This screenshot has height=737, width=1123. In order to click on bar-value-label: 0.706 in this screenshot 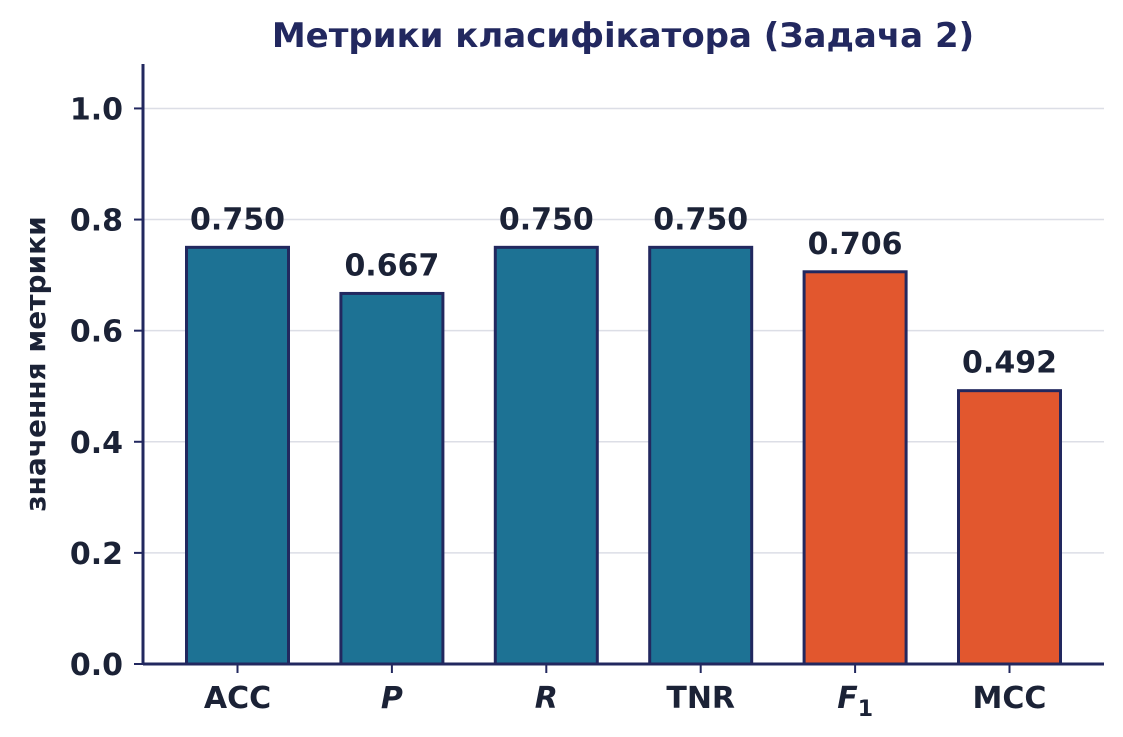, I will do `click(855, 244)`.